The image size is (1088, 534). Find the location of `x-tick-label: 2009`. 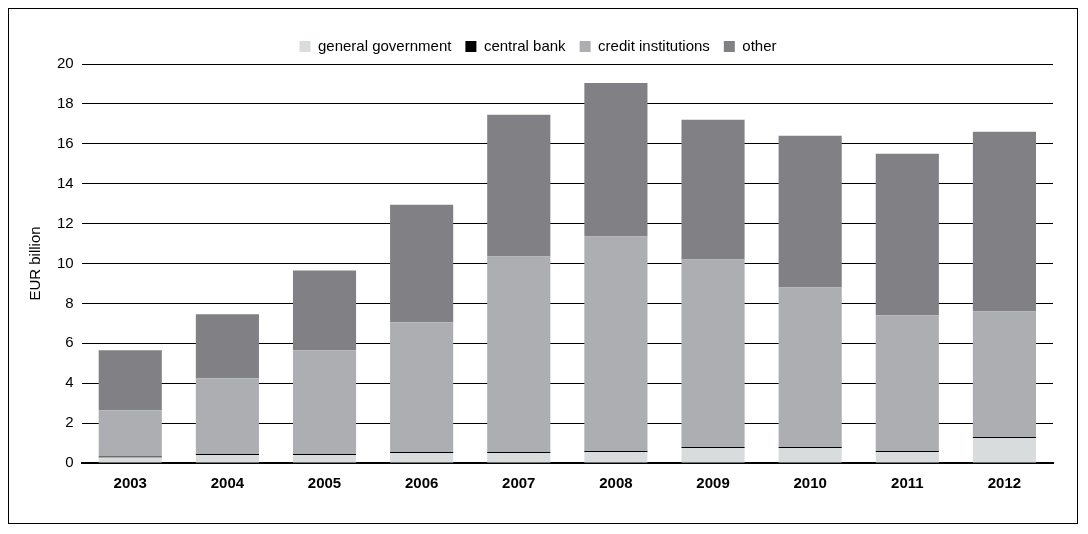

x-tick-label: 2009 is located at coordinates (713, 483).